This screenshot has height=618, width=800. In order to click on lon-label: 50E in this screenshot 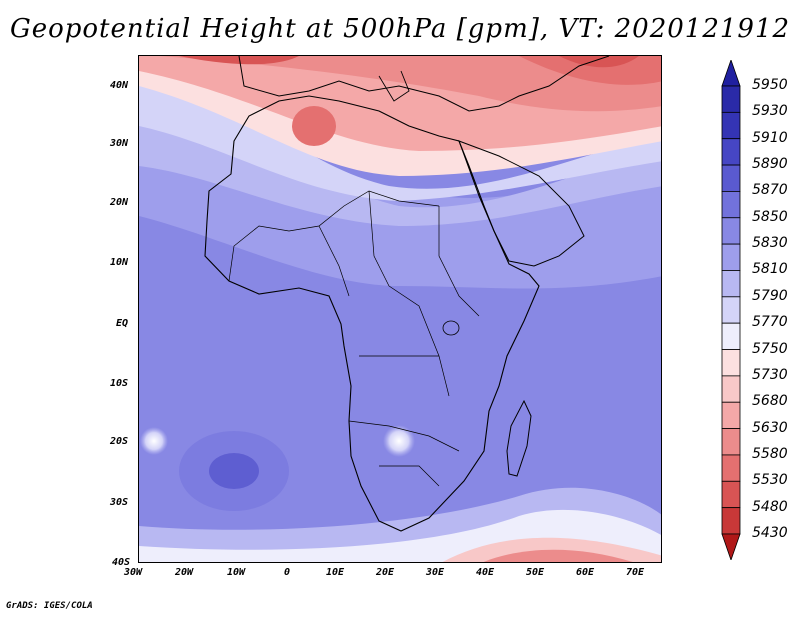, I will do `click(535, 572)`.